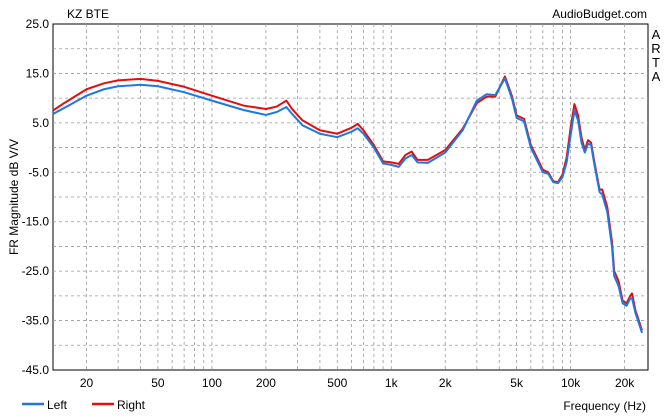  What do you see at coordinates (84, 405) in the screenshot?
I see `legend: Left Right` at bounding box center [84, 405].